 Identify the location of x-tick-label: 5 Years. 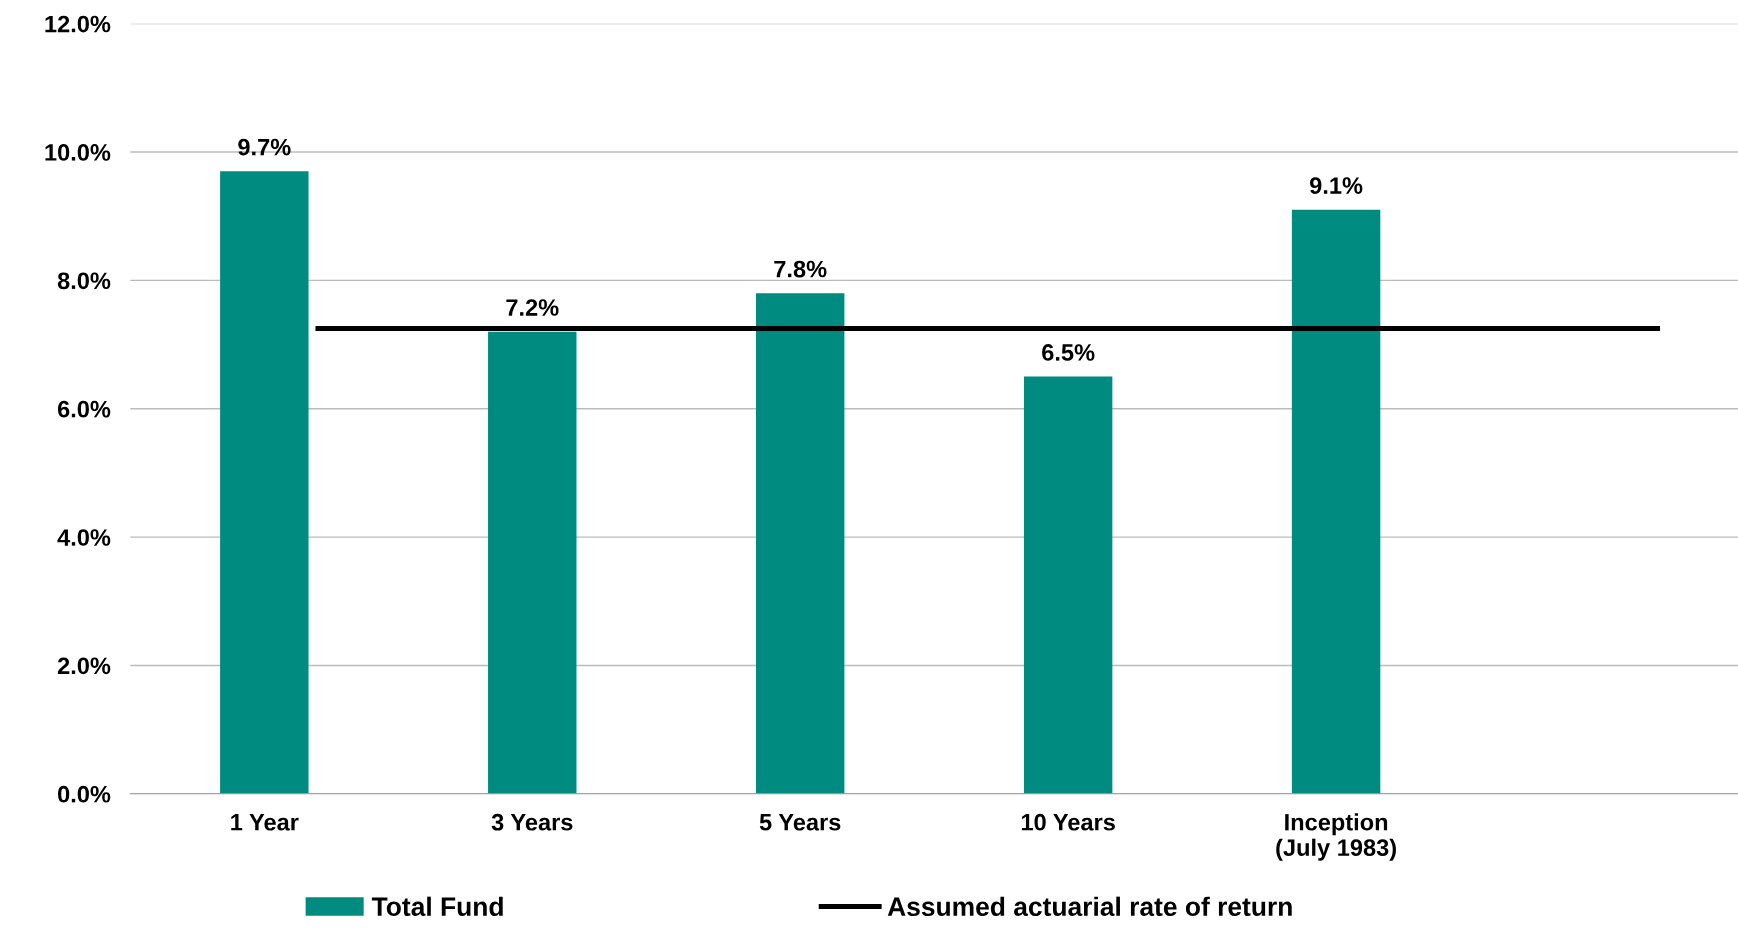
(800, 822).